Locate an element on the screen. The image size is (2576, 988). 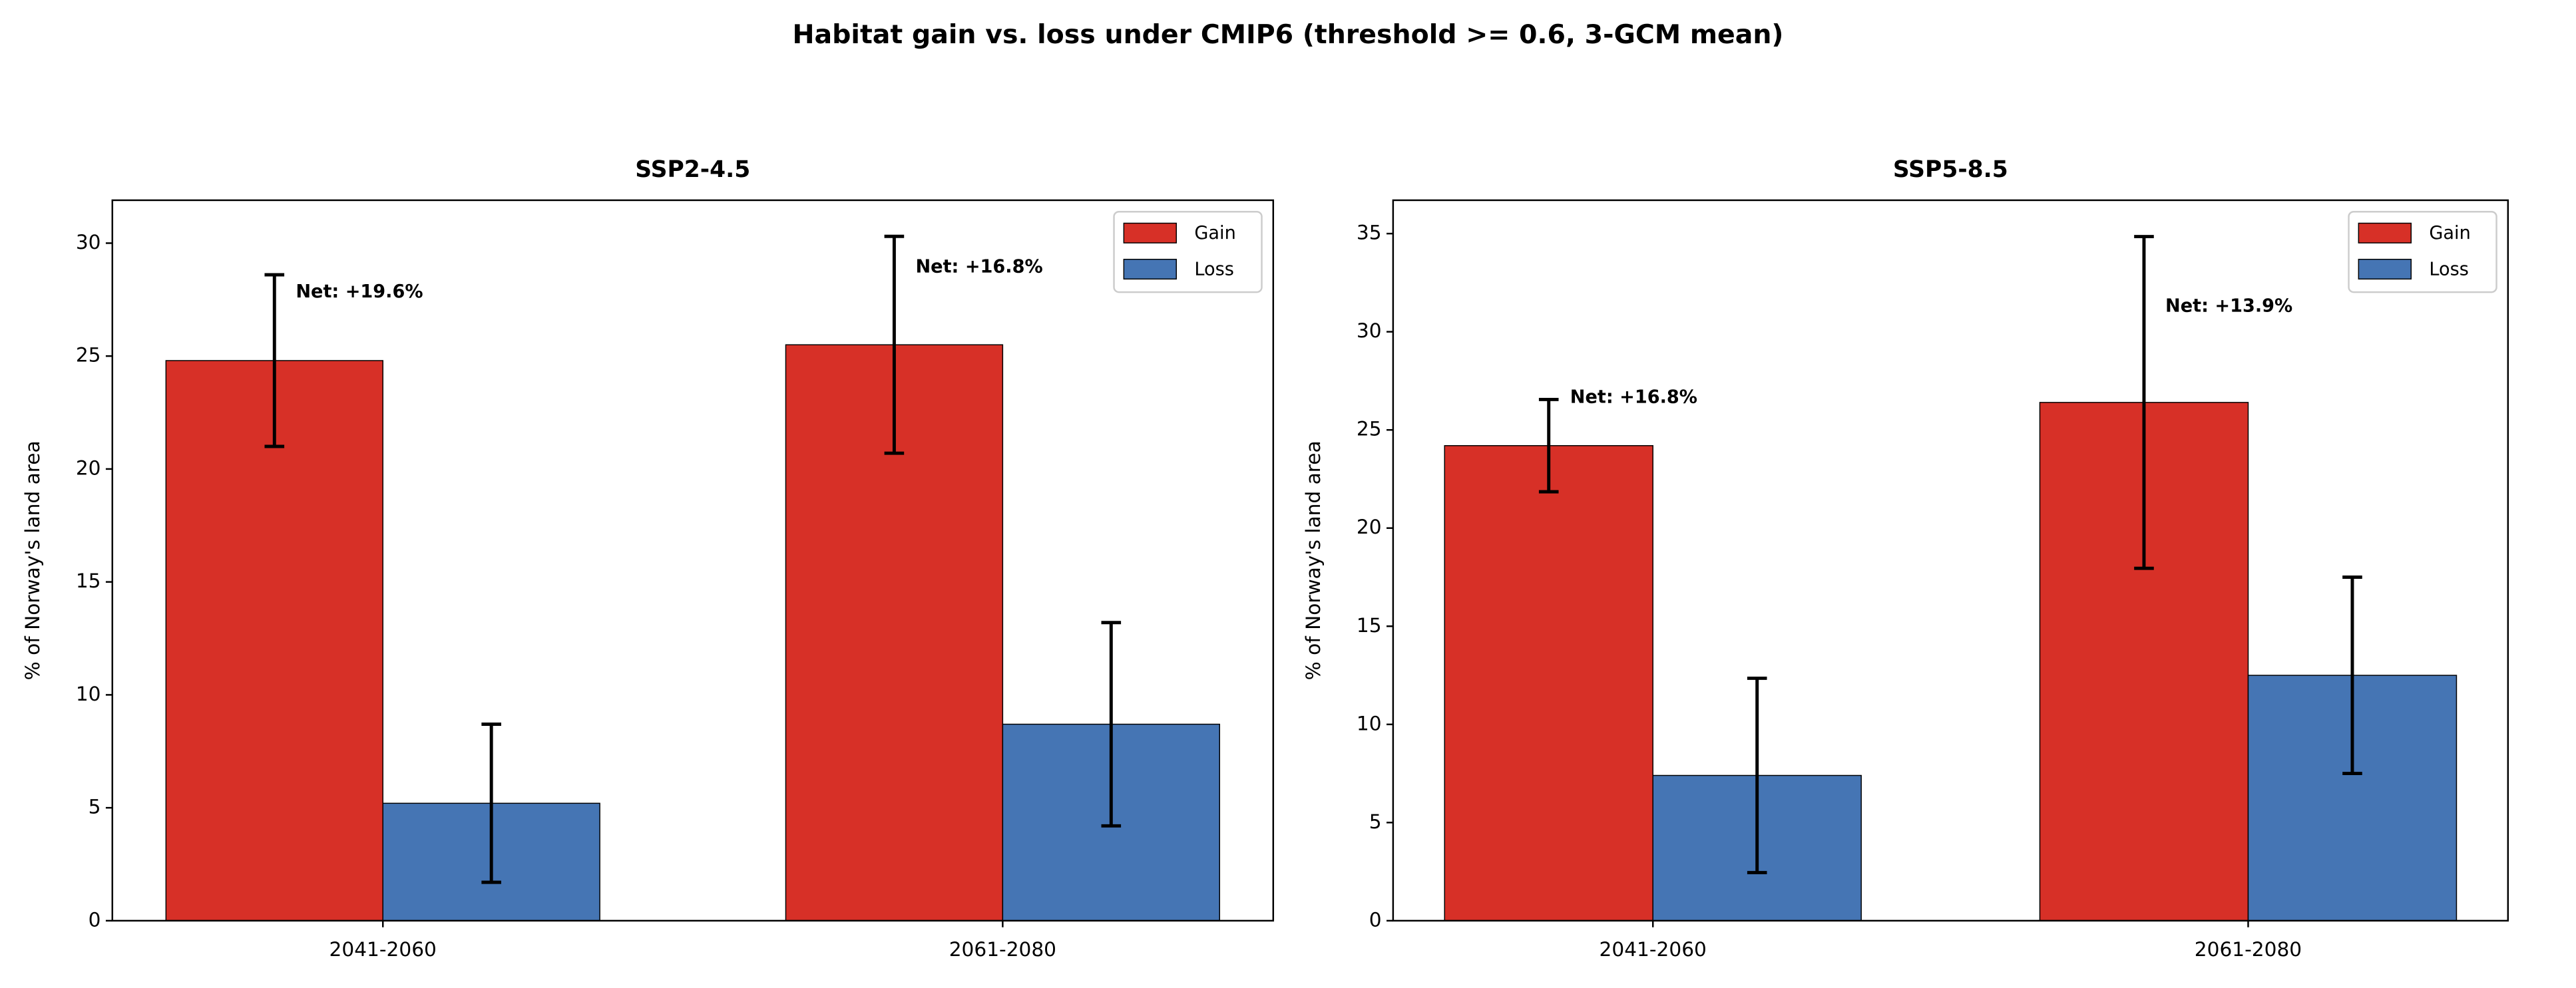
net-annotation: Net: +13.9% is located at coordinates (2228, 305).